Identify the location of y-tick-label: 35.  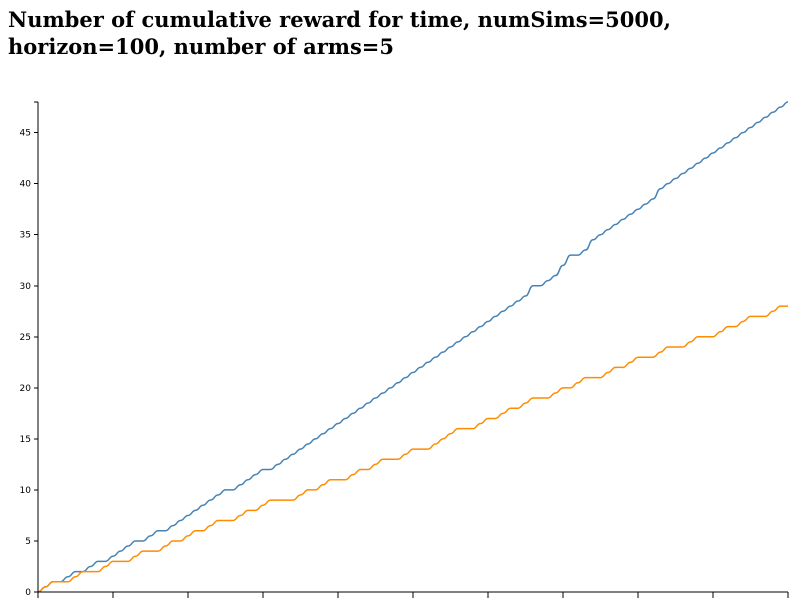
(25, 236).